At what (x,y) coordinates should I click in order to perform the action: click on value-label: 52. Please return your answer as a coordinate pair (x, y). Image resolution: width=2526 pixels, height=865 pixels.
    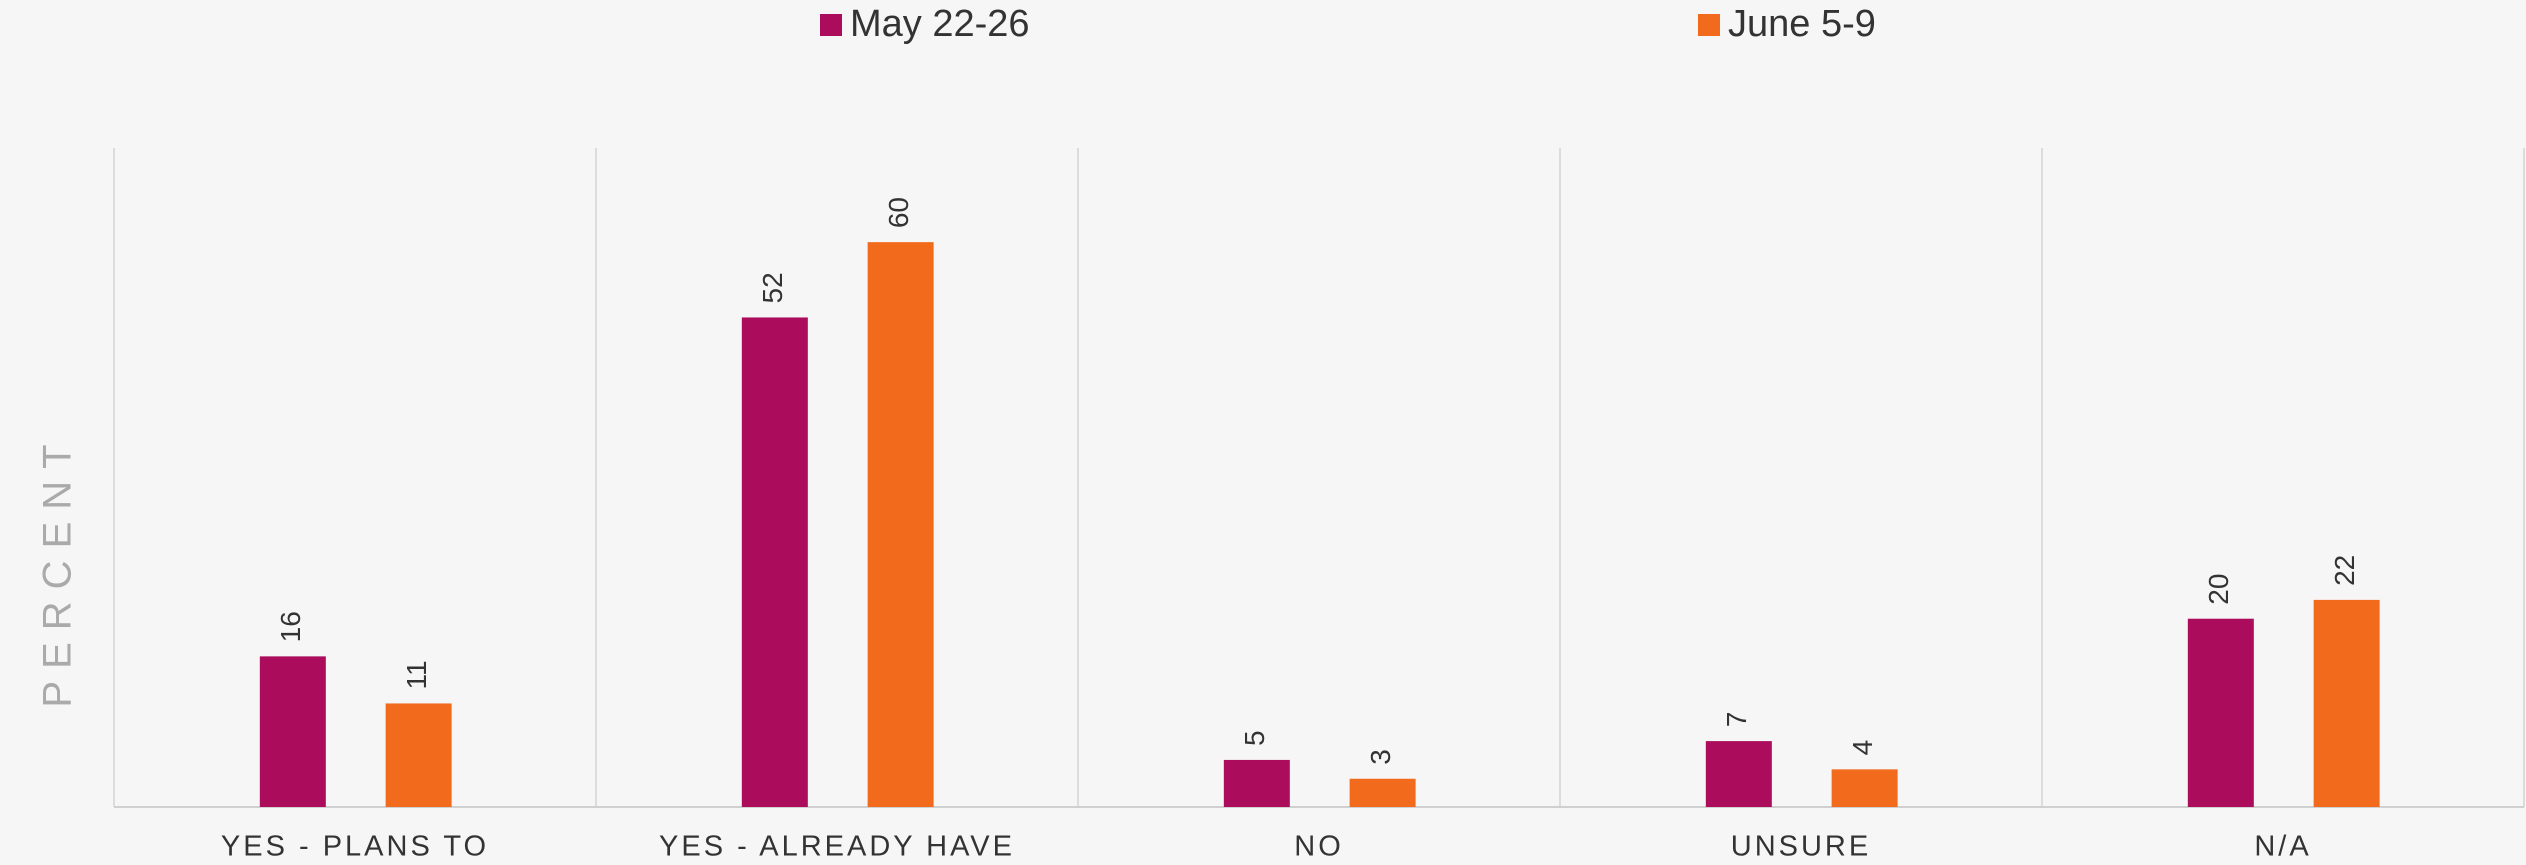
    Looking at the image, I should click on (772, 287).